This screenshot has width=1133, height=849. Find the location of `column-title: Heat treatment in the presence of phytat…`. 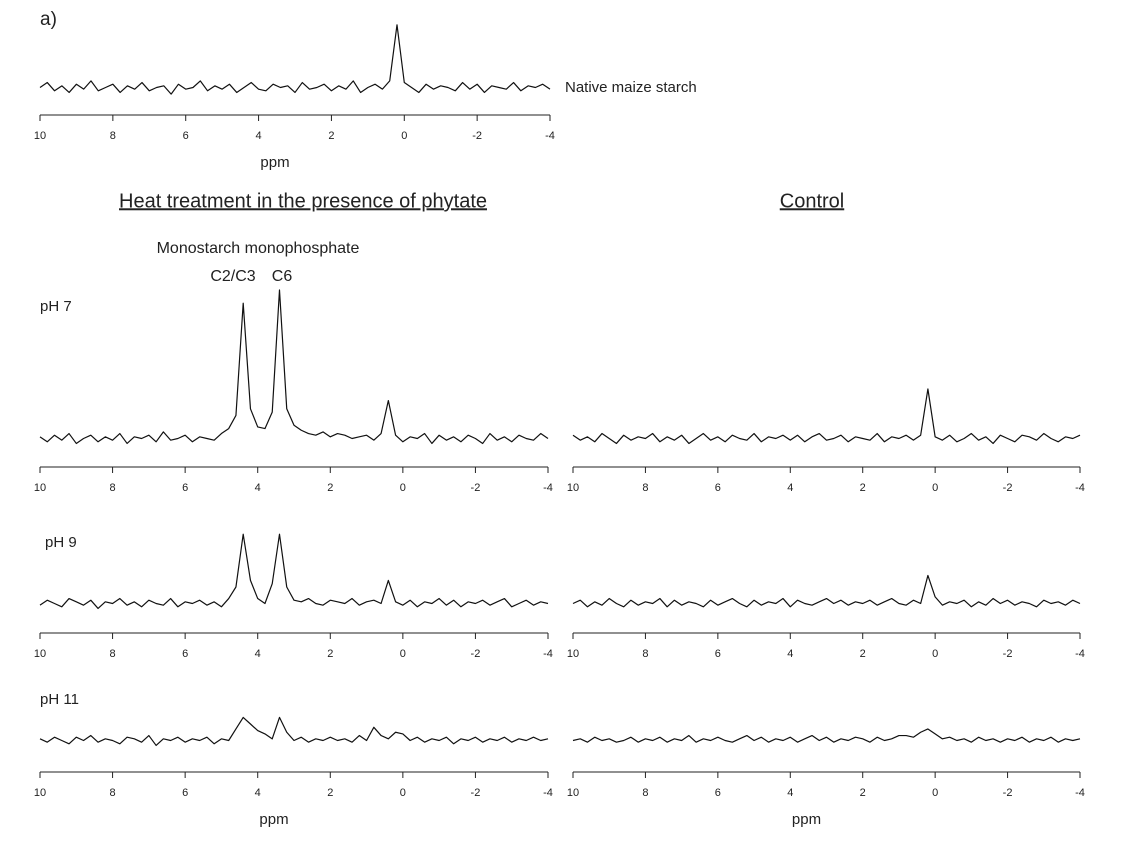

column-title: Heat treatment in the presence of phytat… is located at coordinates (303, 201).